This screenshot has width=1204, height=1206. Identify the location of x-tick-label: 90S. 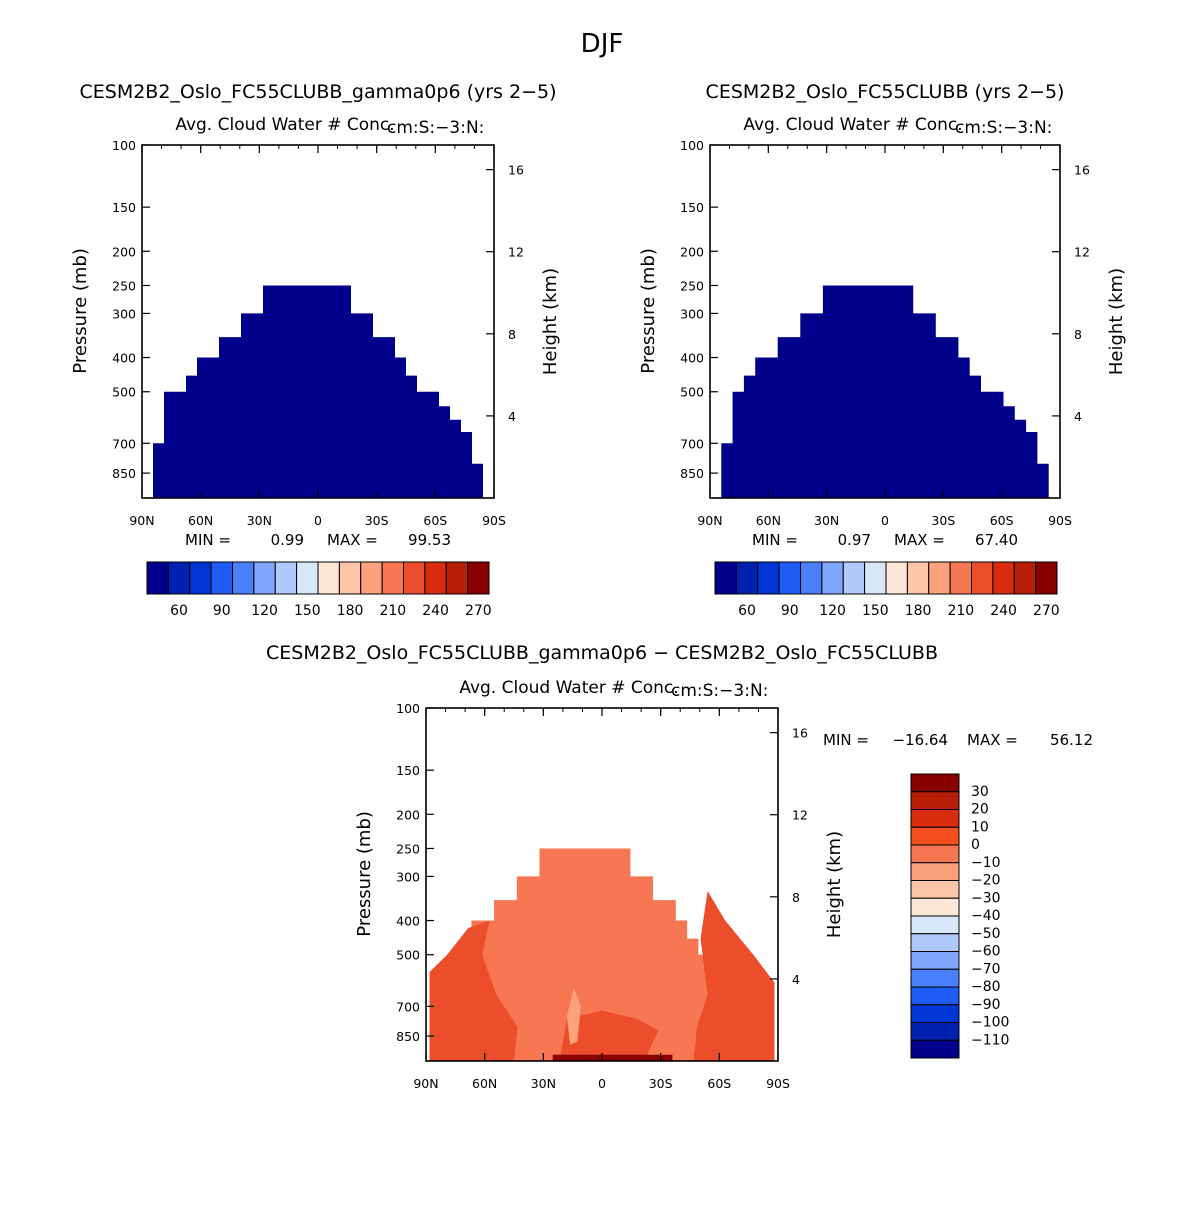
(494, 520).